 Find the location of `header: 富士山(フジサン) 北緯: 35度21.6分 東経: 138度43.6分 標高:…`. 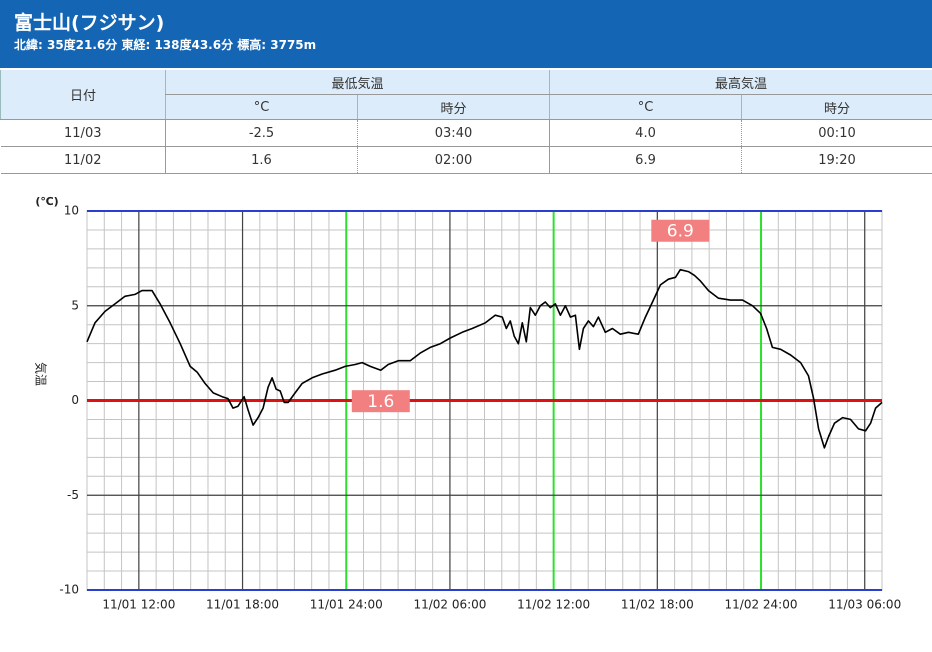

header: 富士山(フジサン) 北緯: 35度21.6分 東経: 138度43.6分 標高:… is located at coordinates (466, 34).